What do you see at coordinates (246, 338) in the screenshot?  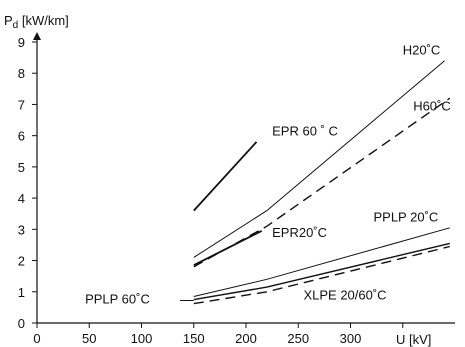 I see `x-tick-label: 200` at bounding box center [246, 338].